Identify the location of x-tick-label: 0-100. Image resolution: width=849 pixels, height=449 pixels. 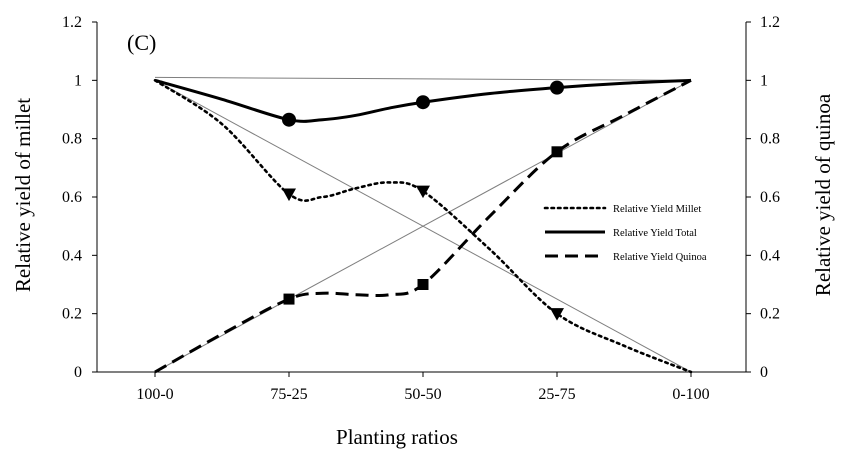
(690, 394).